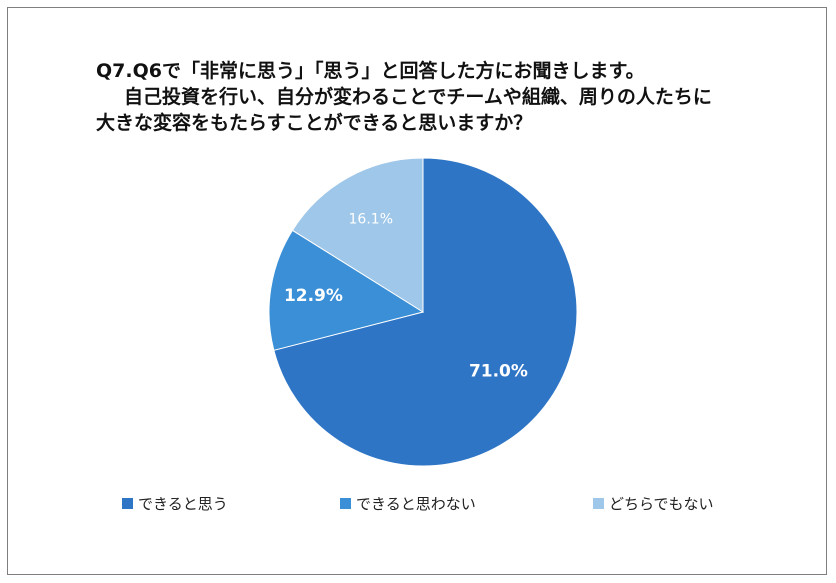 The width and height of the screenshot is (836, 583). What do you see at coordinates (371, 220) in the screenshot?
I see `data-label-3: 16.1%` at bounding box center [371, 220].